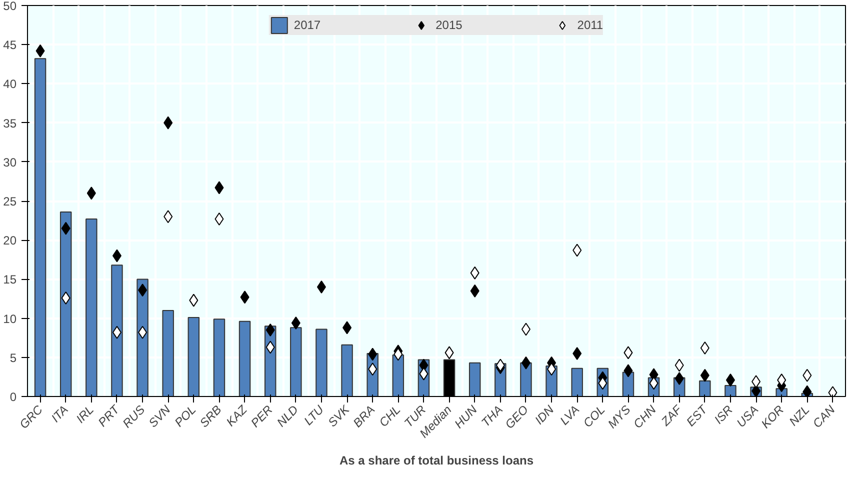  What do you see at coordinates (436, 460) in the screenshot?
I see `x-axis-title: As a share of total business loans` at bounding box center [436, 460].